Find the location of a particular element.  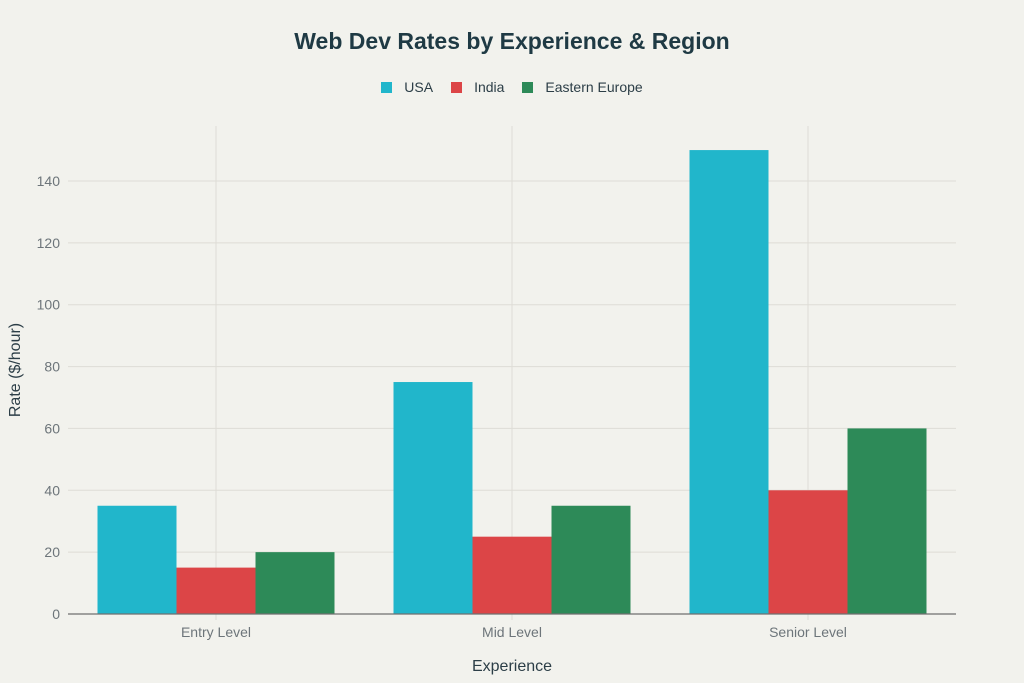

legend: USA India Eastern Europe is located at coordinates (512, 87).